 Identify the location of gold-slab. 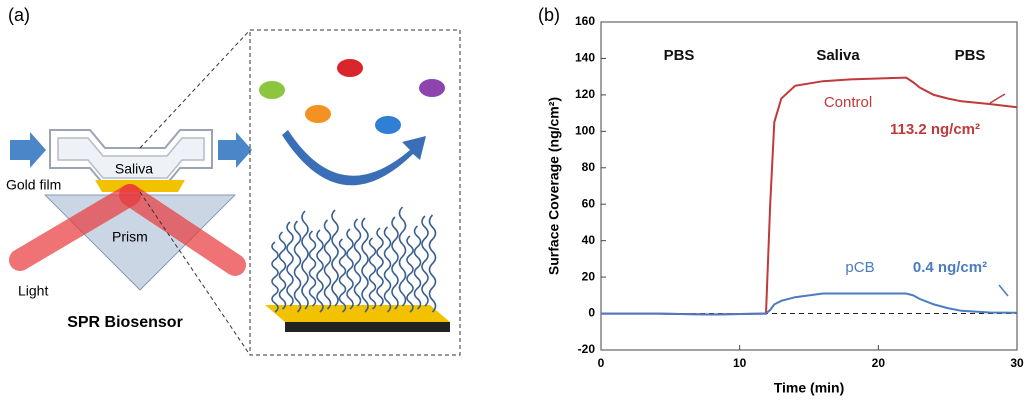
(357, 313).